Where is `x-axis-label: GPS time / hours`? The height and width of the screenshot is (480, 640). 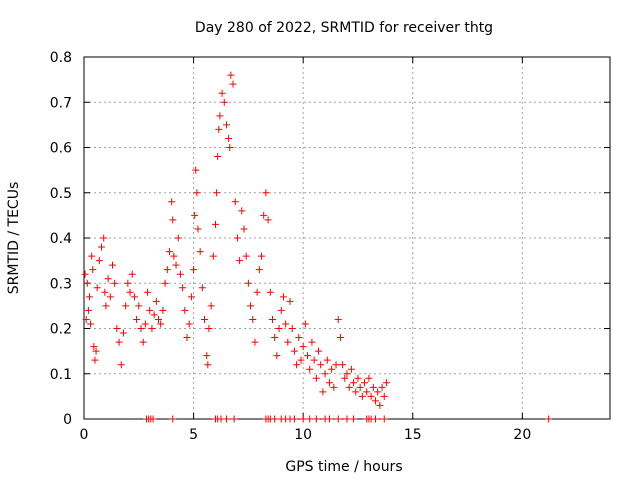 x-axis-label: GPS time / hours is located at coordinates (343, 467).